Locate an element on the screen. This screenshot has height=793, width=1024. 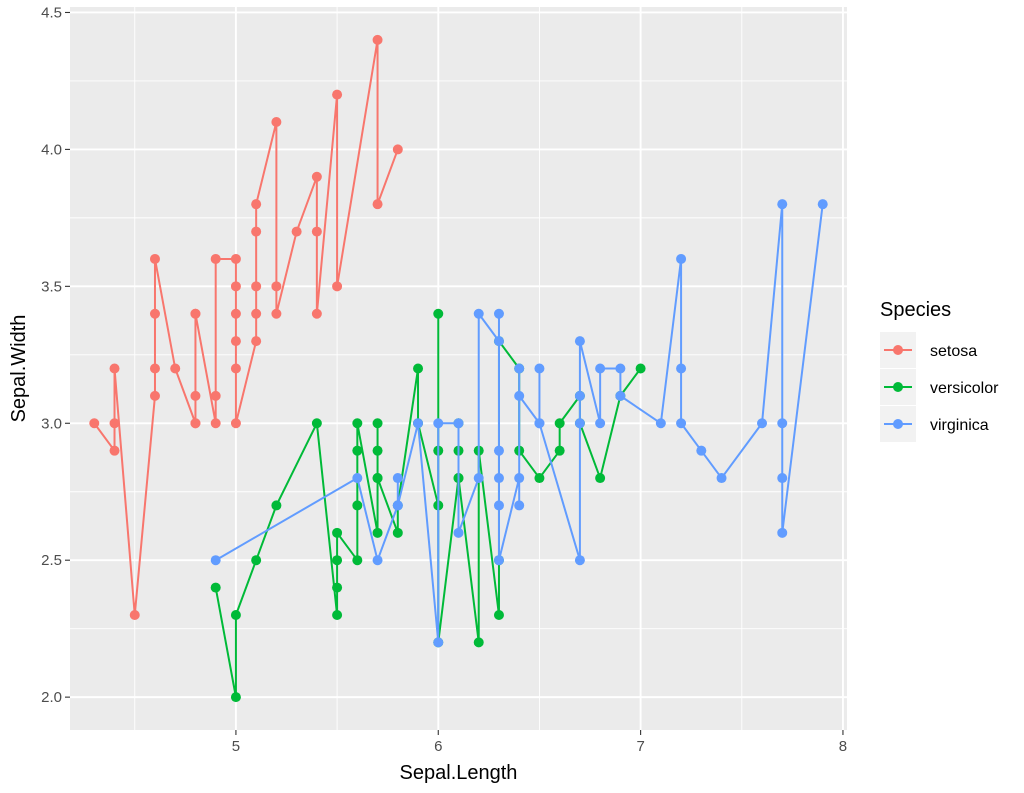
legend-item-versicolor: versicolor is located at coordinates (939, 387).